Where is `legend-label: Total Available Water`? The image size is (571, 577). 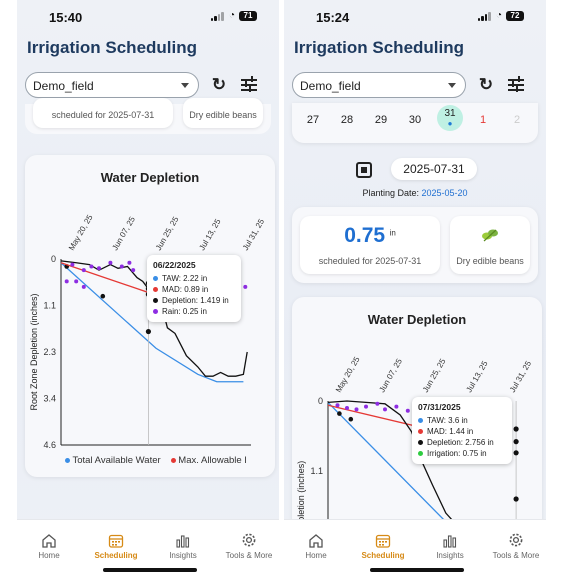 legend-label: Total Available Water is located at coordinates (116, 460).